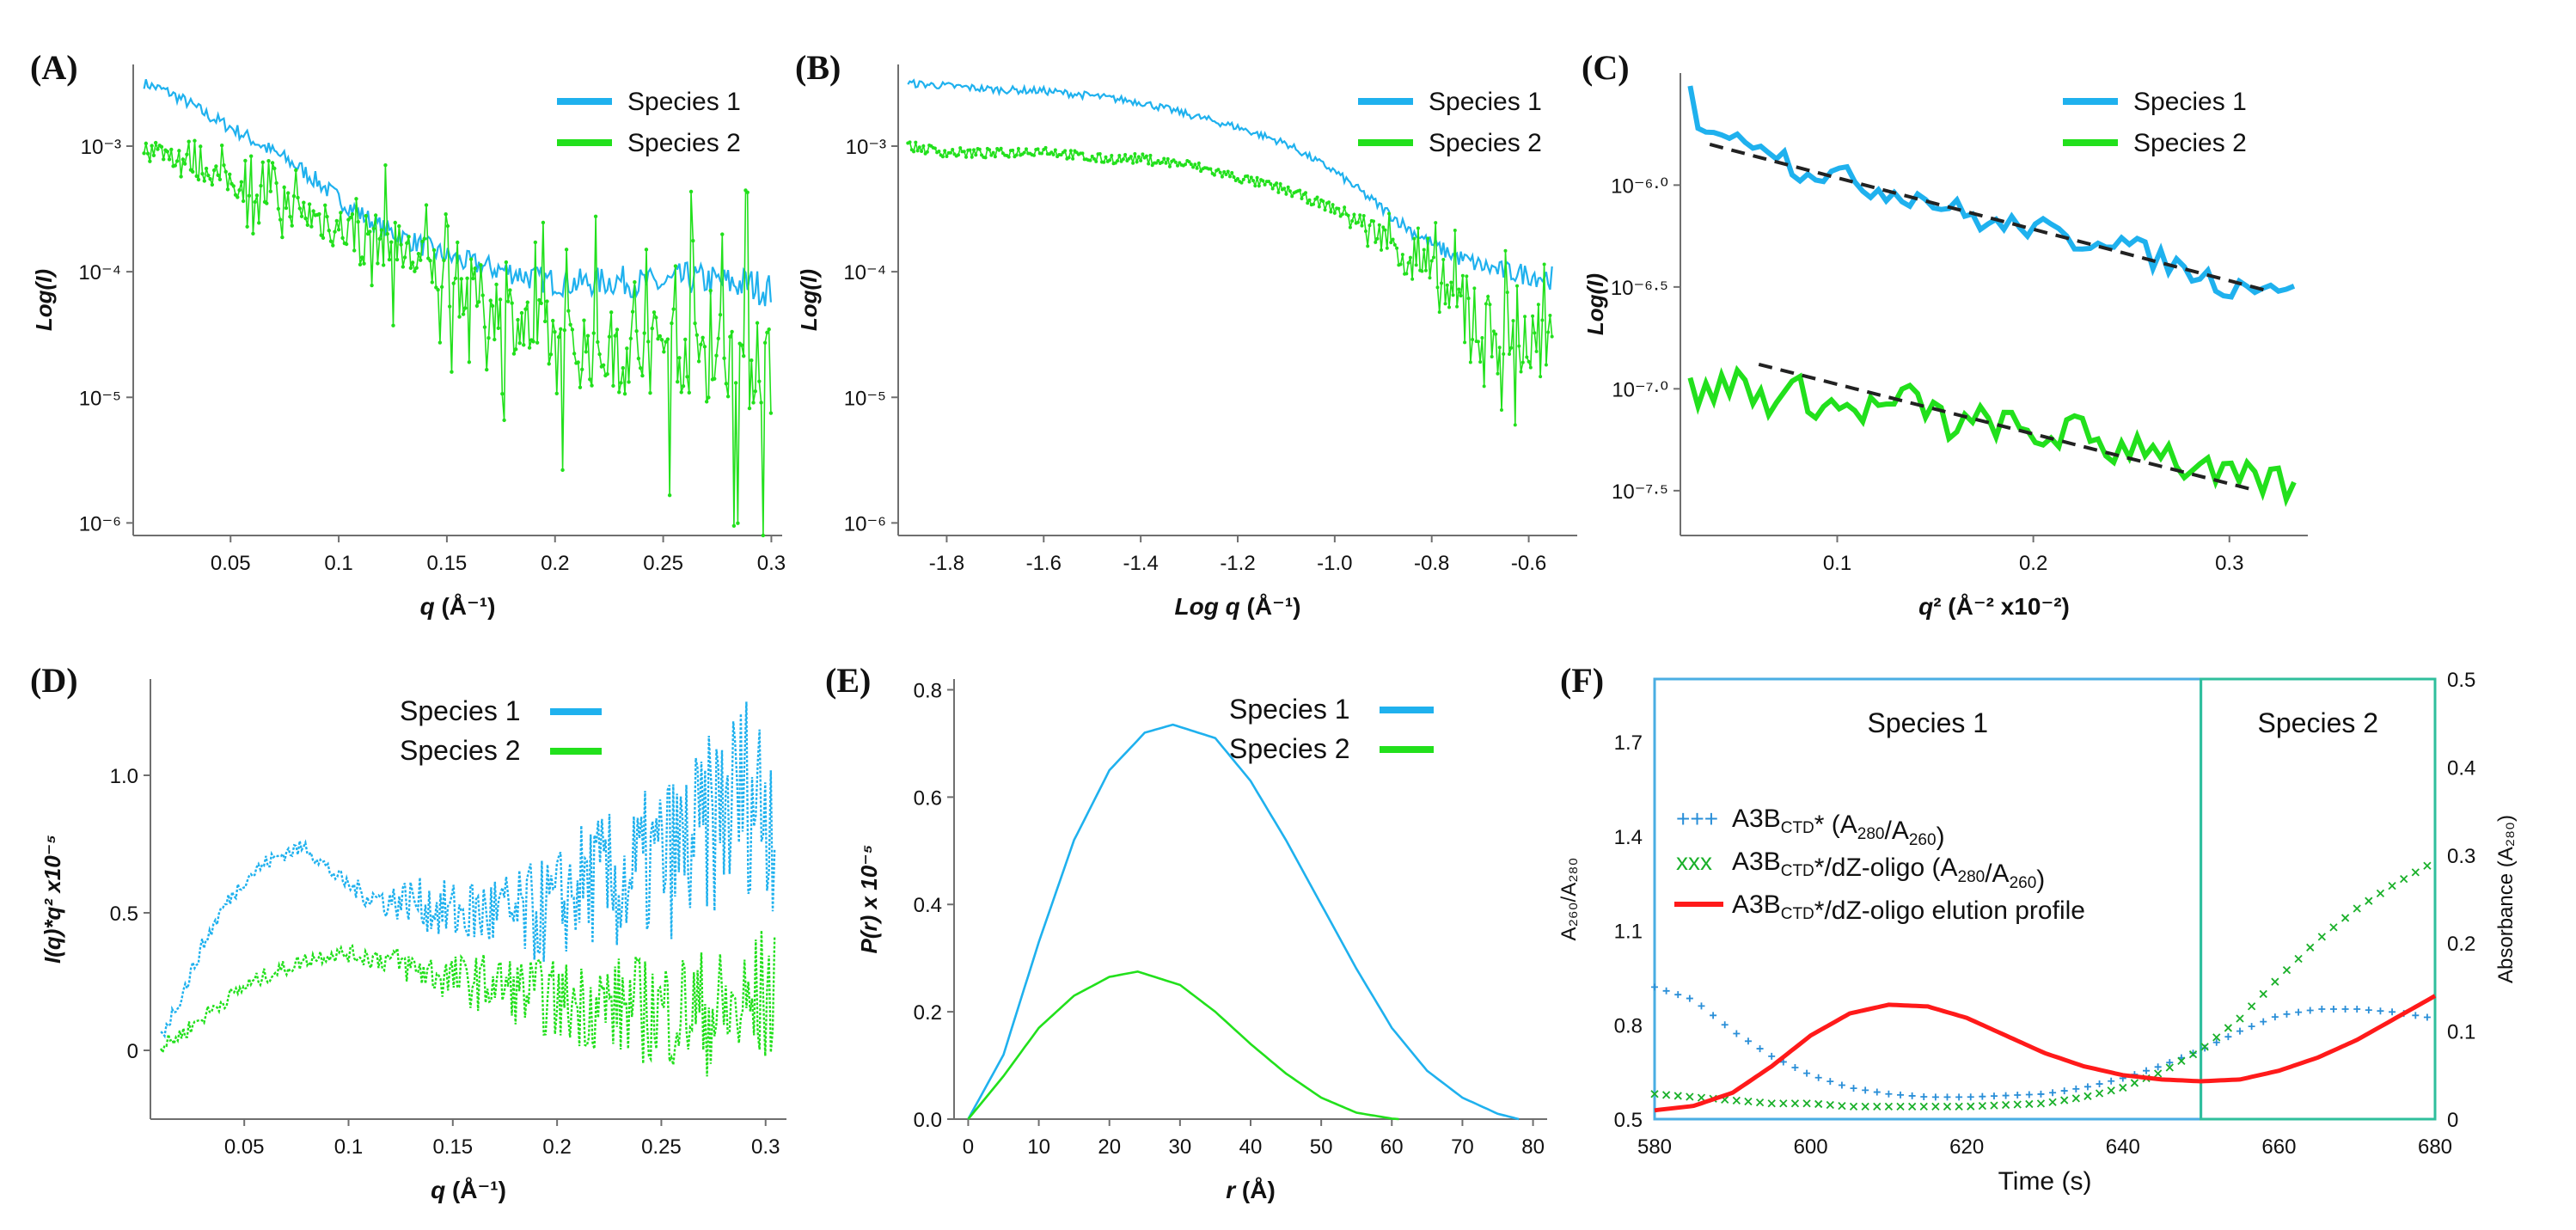  What do you see at coordinates (2229, 563) in the screenshot?
I see `x-tick-label: 0.3` at bounding box center [2229, 563].